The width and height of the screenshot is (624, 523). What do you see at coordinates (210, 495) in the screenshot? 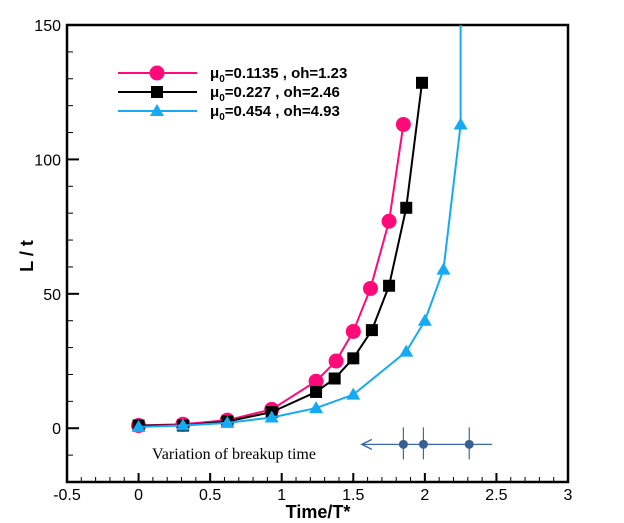
I see `x-tick-label: 0.5` at bounding box center [210, 495].